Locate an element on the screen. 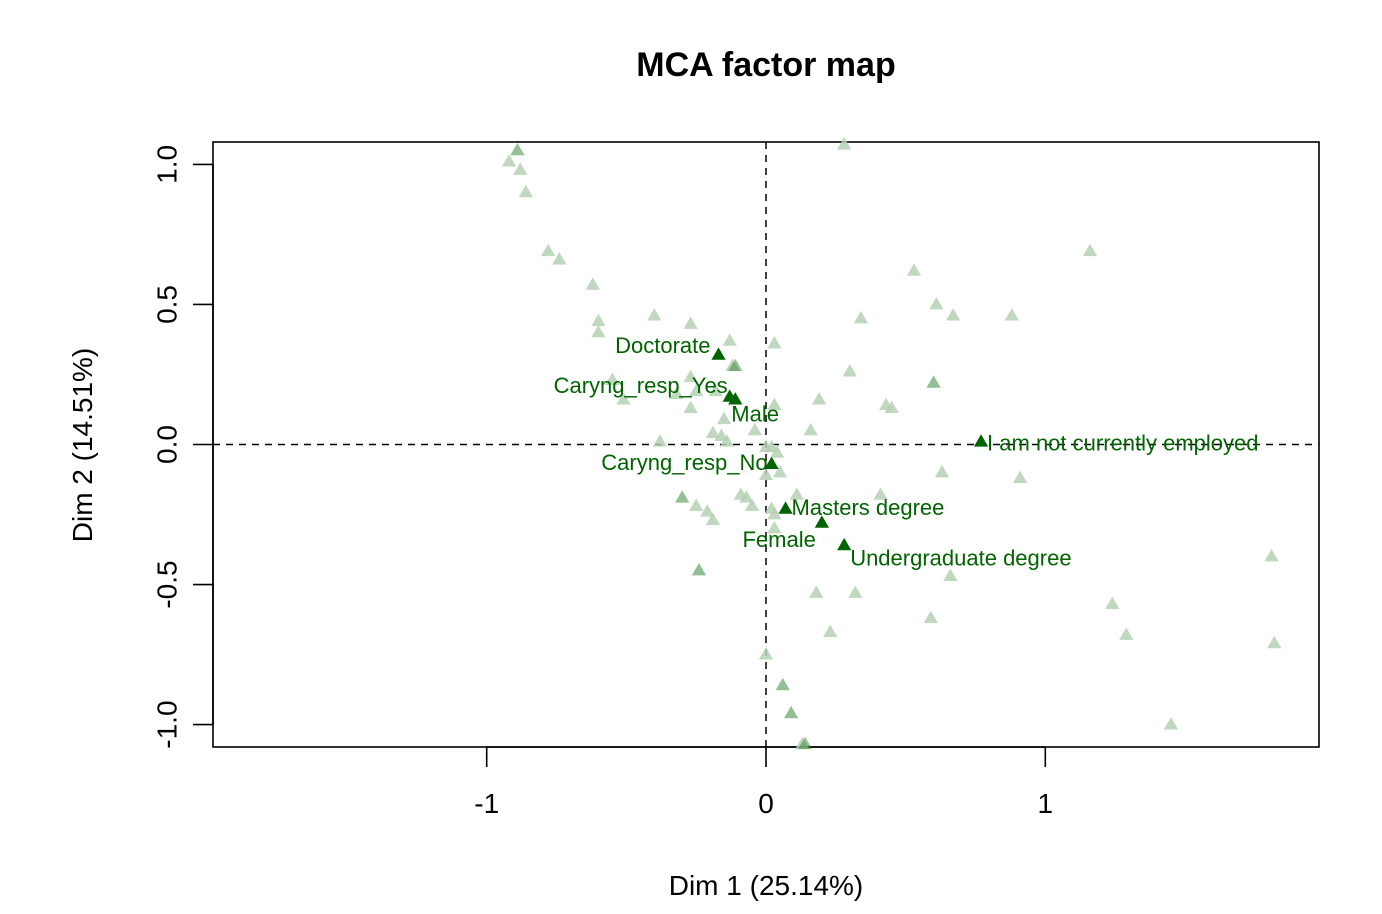 The height and width of the screenshot is (914, 1382). point-label: Male is located at coordinates (755, 414).